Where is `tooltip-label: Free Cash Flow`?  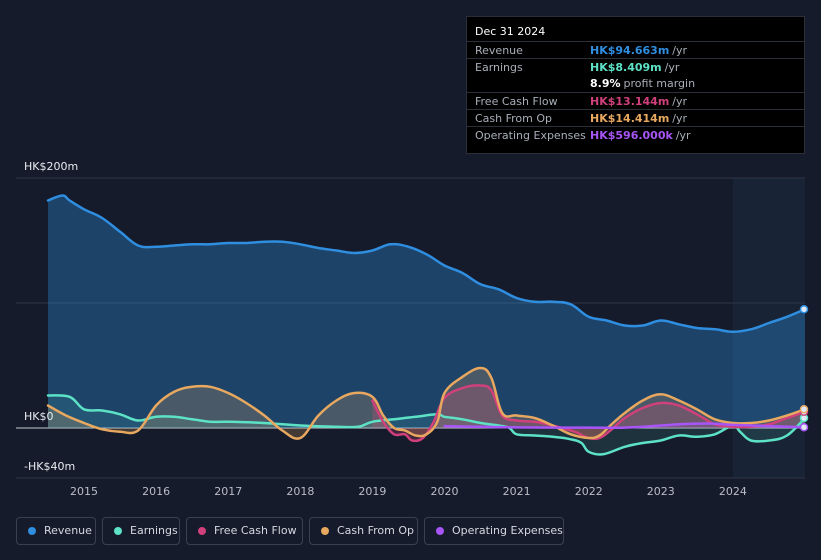
tooltip-label: Free Cash Flow is located at coordinates (516, 101).